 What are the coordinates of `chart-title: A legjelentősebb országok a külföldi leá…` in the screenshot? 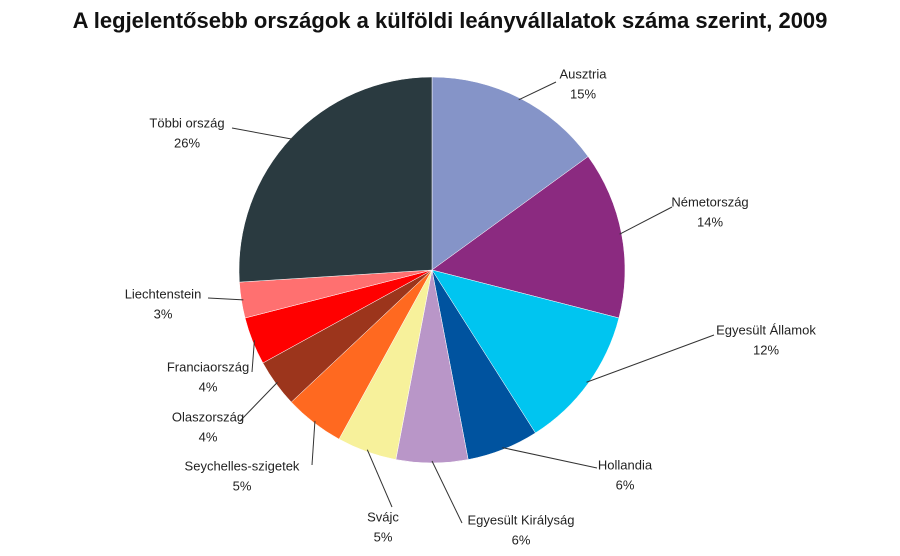 It's located at (450, 20).